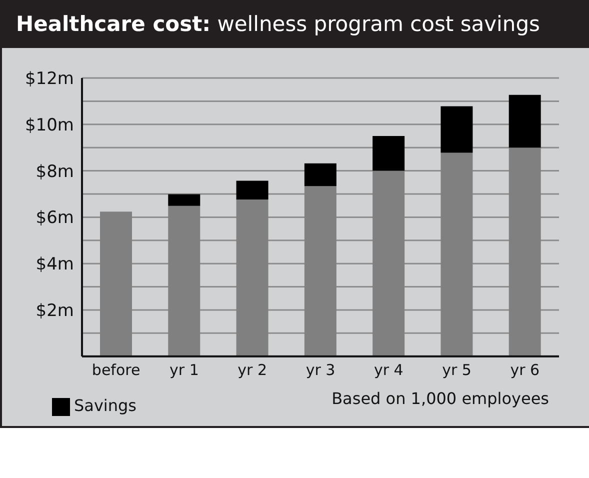 The width and height of the screenshot is (589, 478). What do you see at coordinates (294, 24) in the screenshot?
I see `chart-title: Healthcare cost: wellness program cost savings` at bounding box center [294, 24].